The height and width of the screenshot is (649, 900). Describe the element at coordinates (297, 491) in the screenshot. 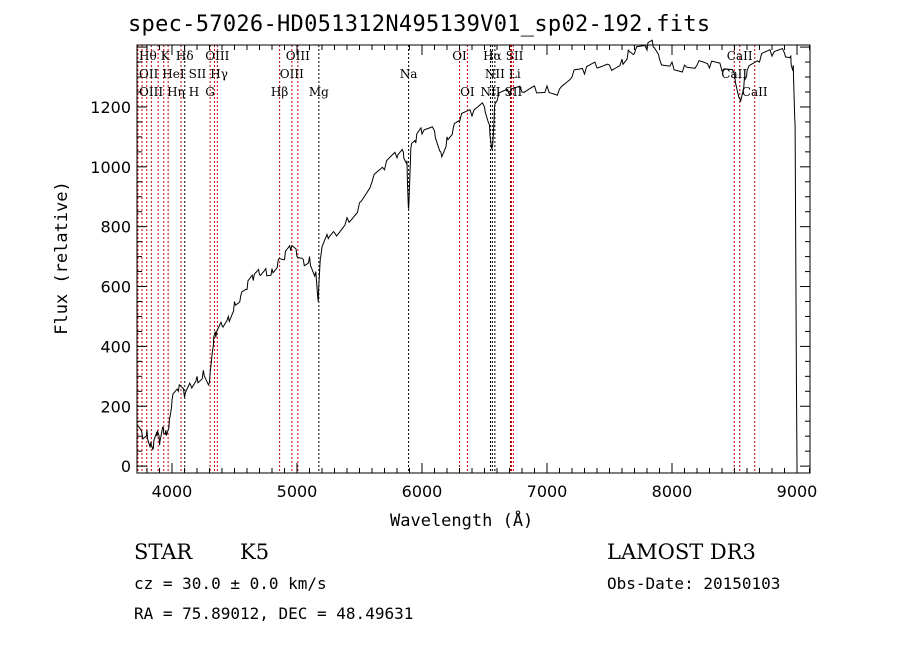

I see `x-tick-label: 5000` at that location.